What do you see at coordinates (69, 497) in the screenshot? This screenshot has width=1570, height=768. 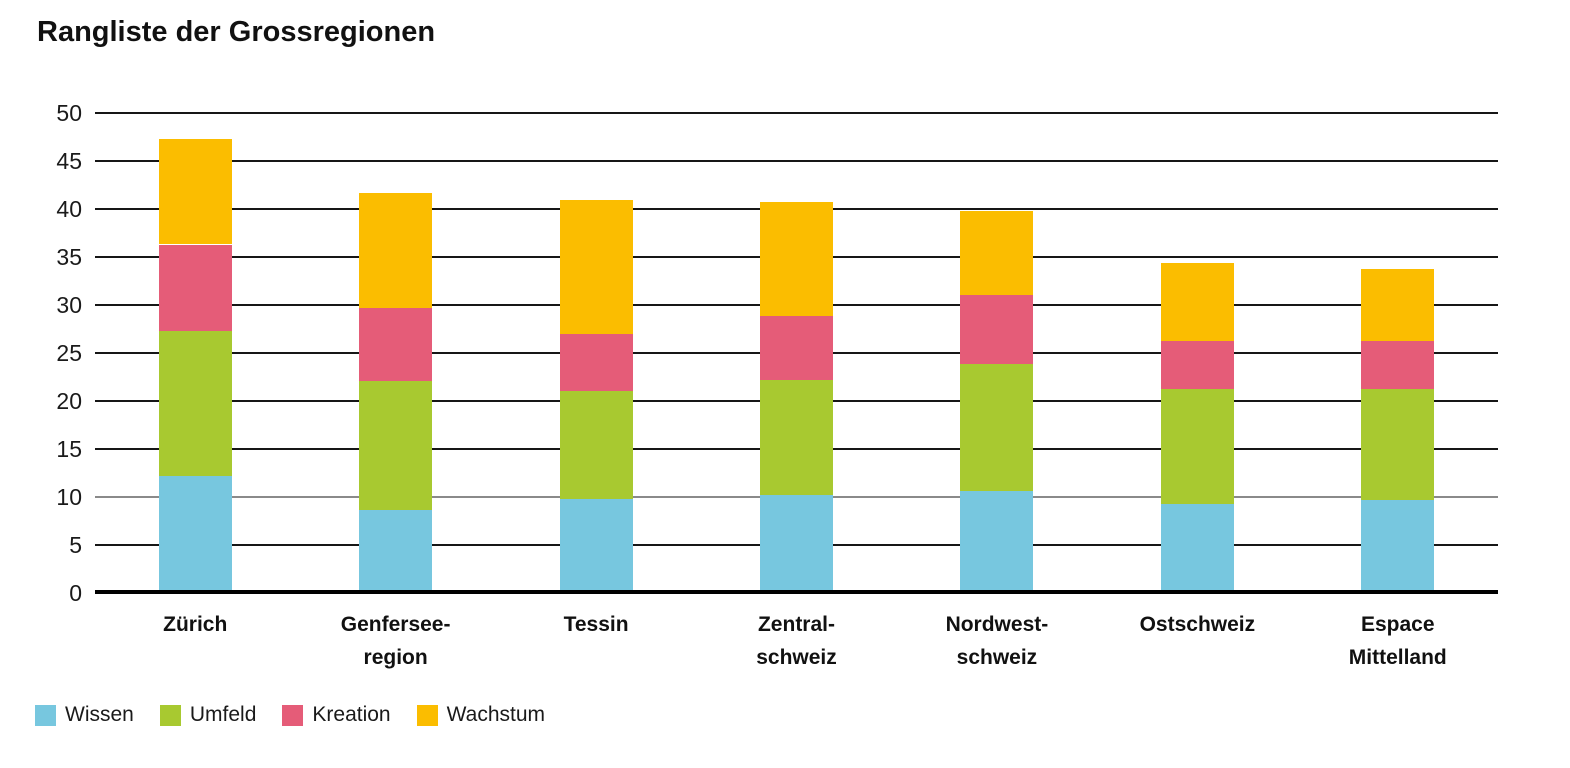 I see `y-tick-10: 10` at bounding box center [69, 497].